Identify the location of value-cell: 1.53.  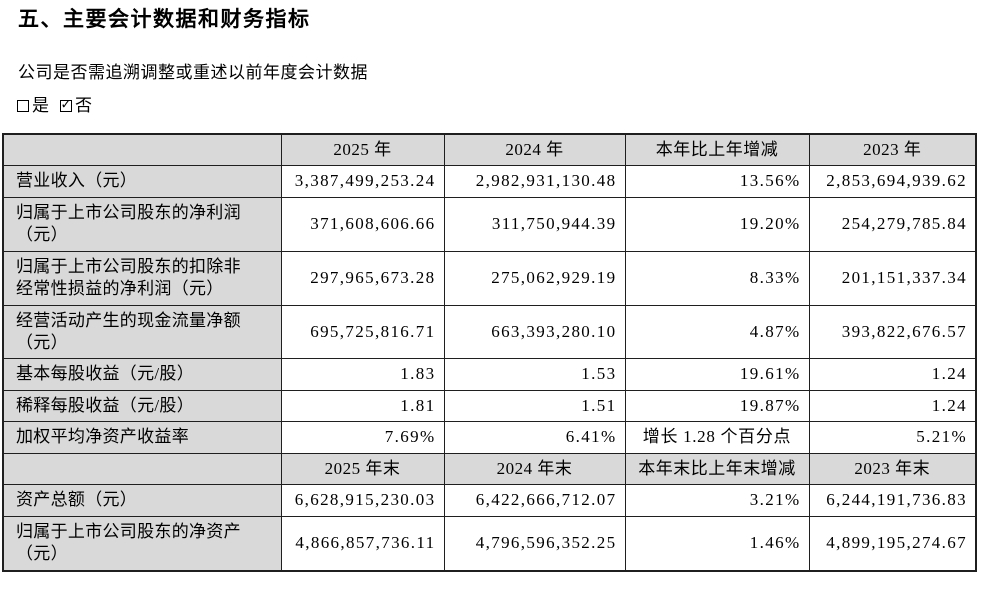
(534, 374).